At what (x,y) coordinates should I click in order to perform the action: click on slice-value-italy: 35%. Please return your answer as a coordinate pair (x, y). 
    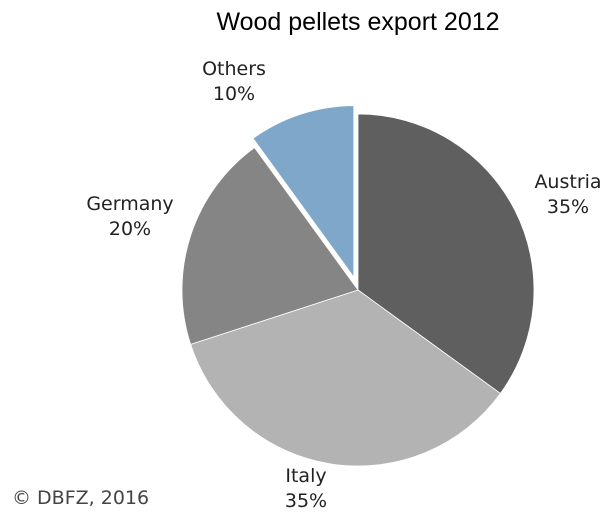
    Looking at the image, I should click on (306, 501).